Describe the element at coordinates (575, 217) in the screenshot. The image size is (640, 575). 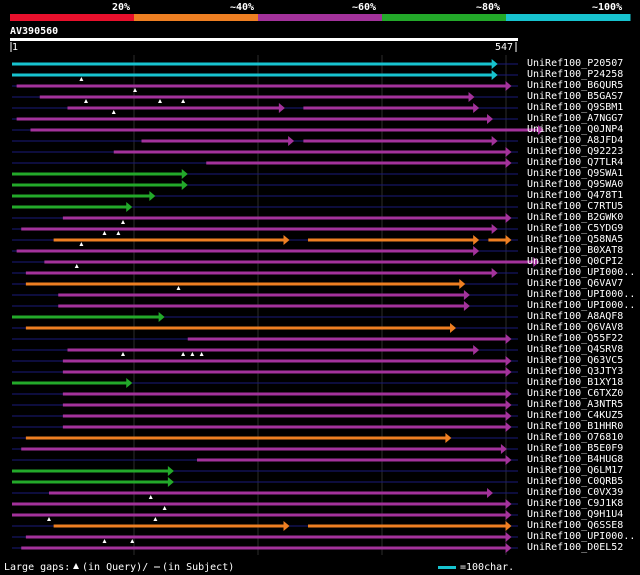
I see `hit-label: UniRef100_B2GWK0` at that location.